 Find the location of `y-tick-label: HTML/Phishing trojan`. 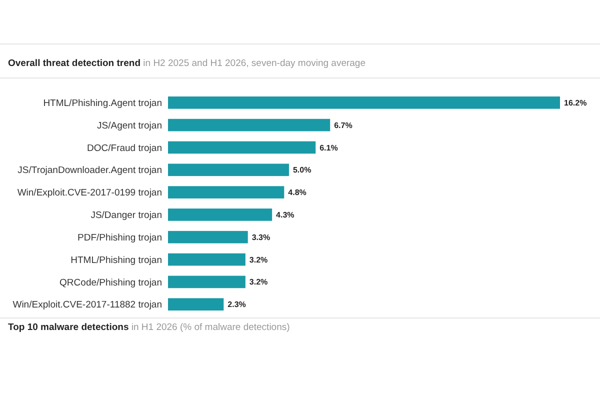

y-tick-label: HTML/Phishing trojan is located at coordinates (116, 260).